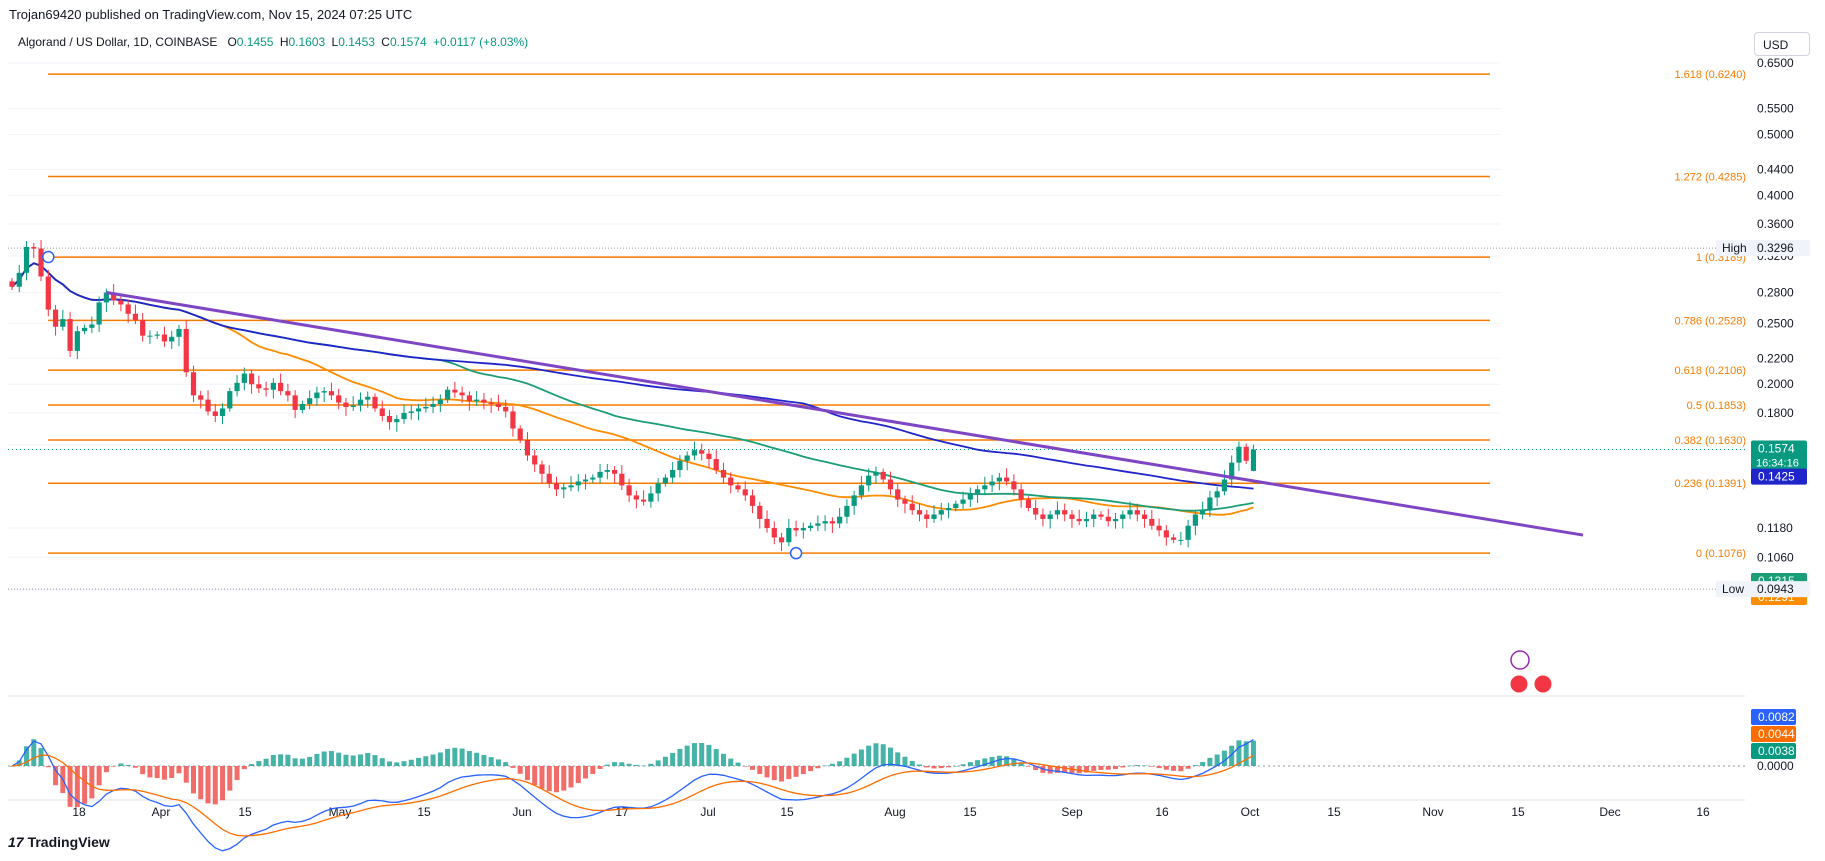 The width and height of the screenshot is (1825, 861). I want to click on macd-value-text: 0.0044, so click(1776, 734).